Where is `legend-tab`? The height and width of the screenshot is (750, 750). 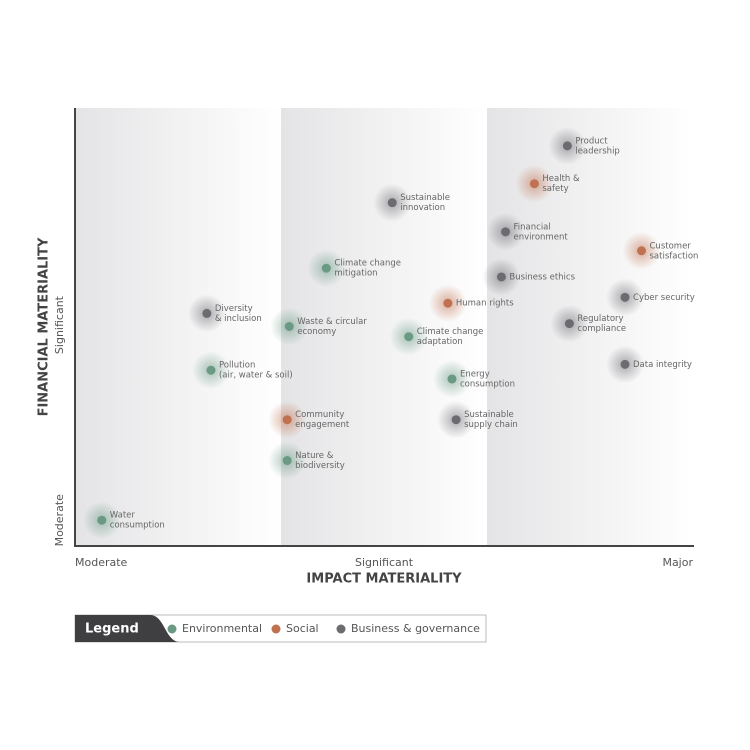 legend-tab is located at coordinates (127, 628).